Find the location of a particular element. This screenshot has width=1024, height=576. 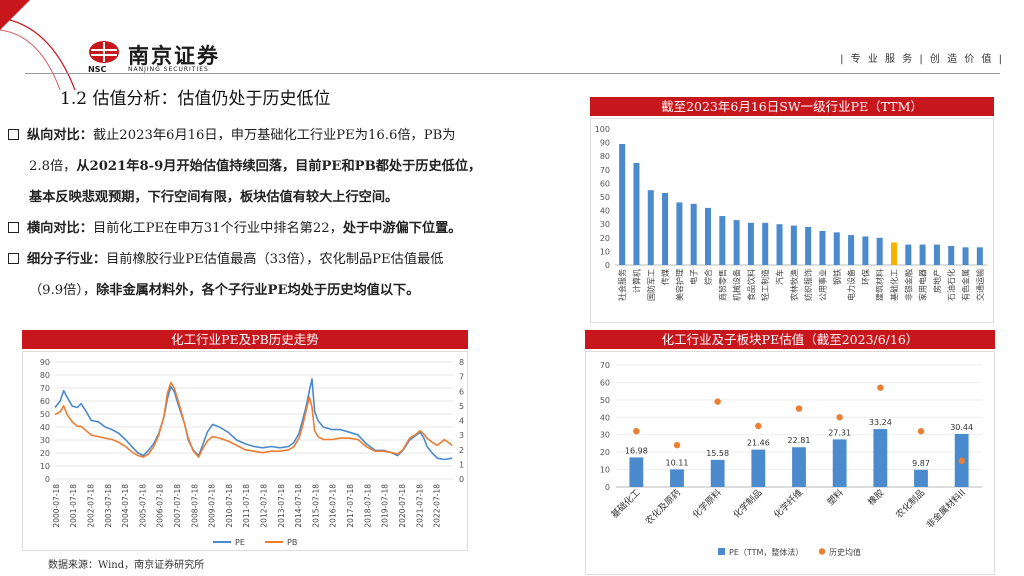

x-tick-label: 钢铁 is located at coordinates (837, 277).